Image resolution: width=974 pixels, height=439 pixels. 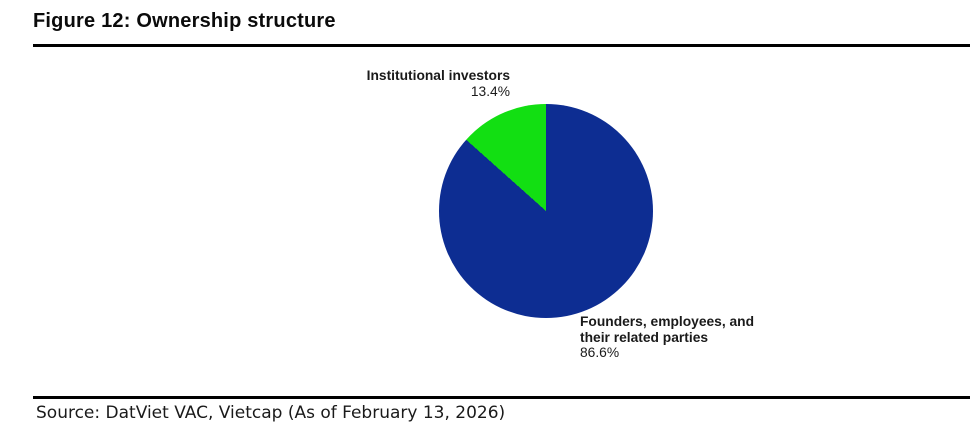 What do you see at coordinates (667, 321) in the screenshot?
I see `label-founders-name-line1: Founders, employees, and` at bounding box center [667, 321].